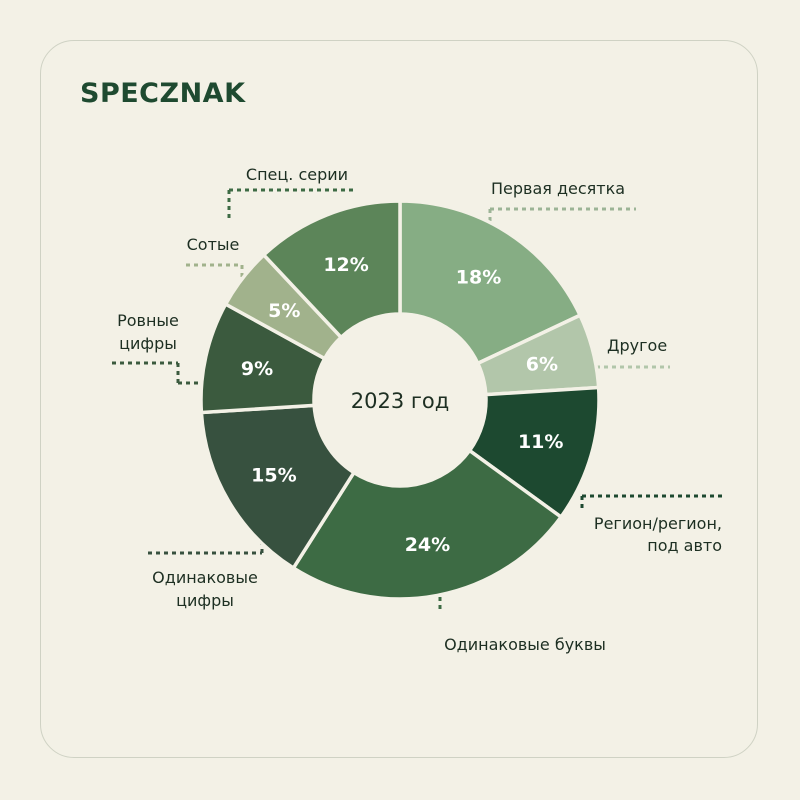 This screenshot has height=800, width=800. I want to click on slice-same-letters, so click(427, 524).